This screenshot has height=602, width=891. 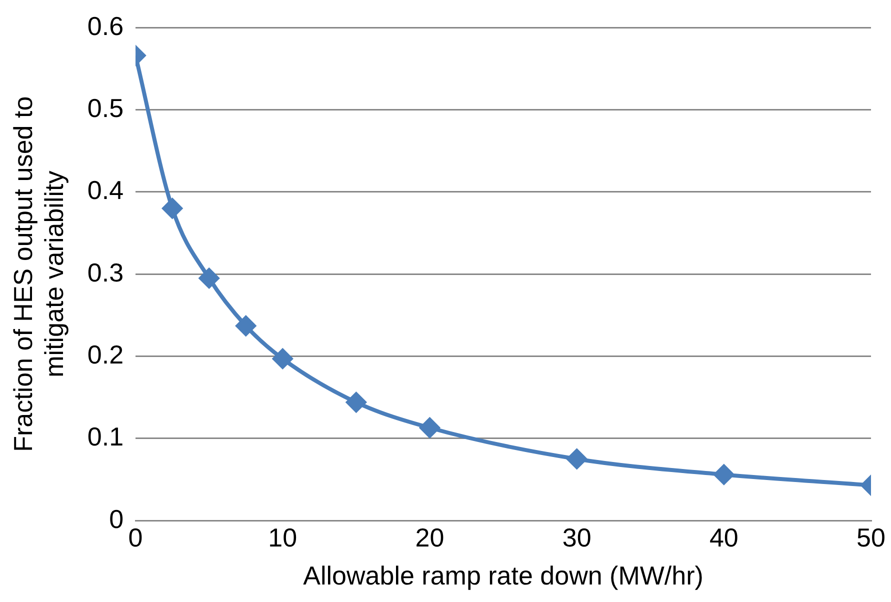 What do you see at coordinates (503, 575) in the screenshot?
I see `x-axis-title: Allowable ramp rate down (MW/hr)` at bounding box center [503, 575].